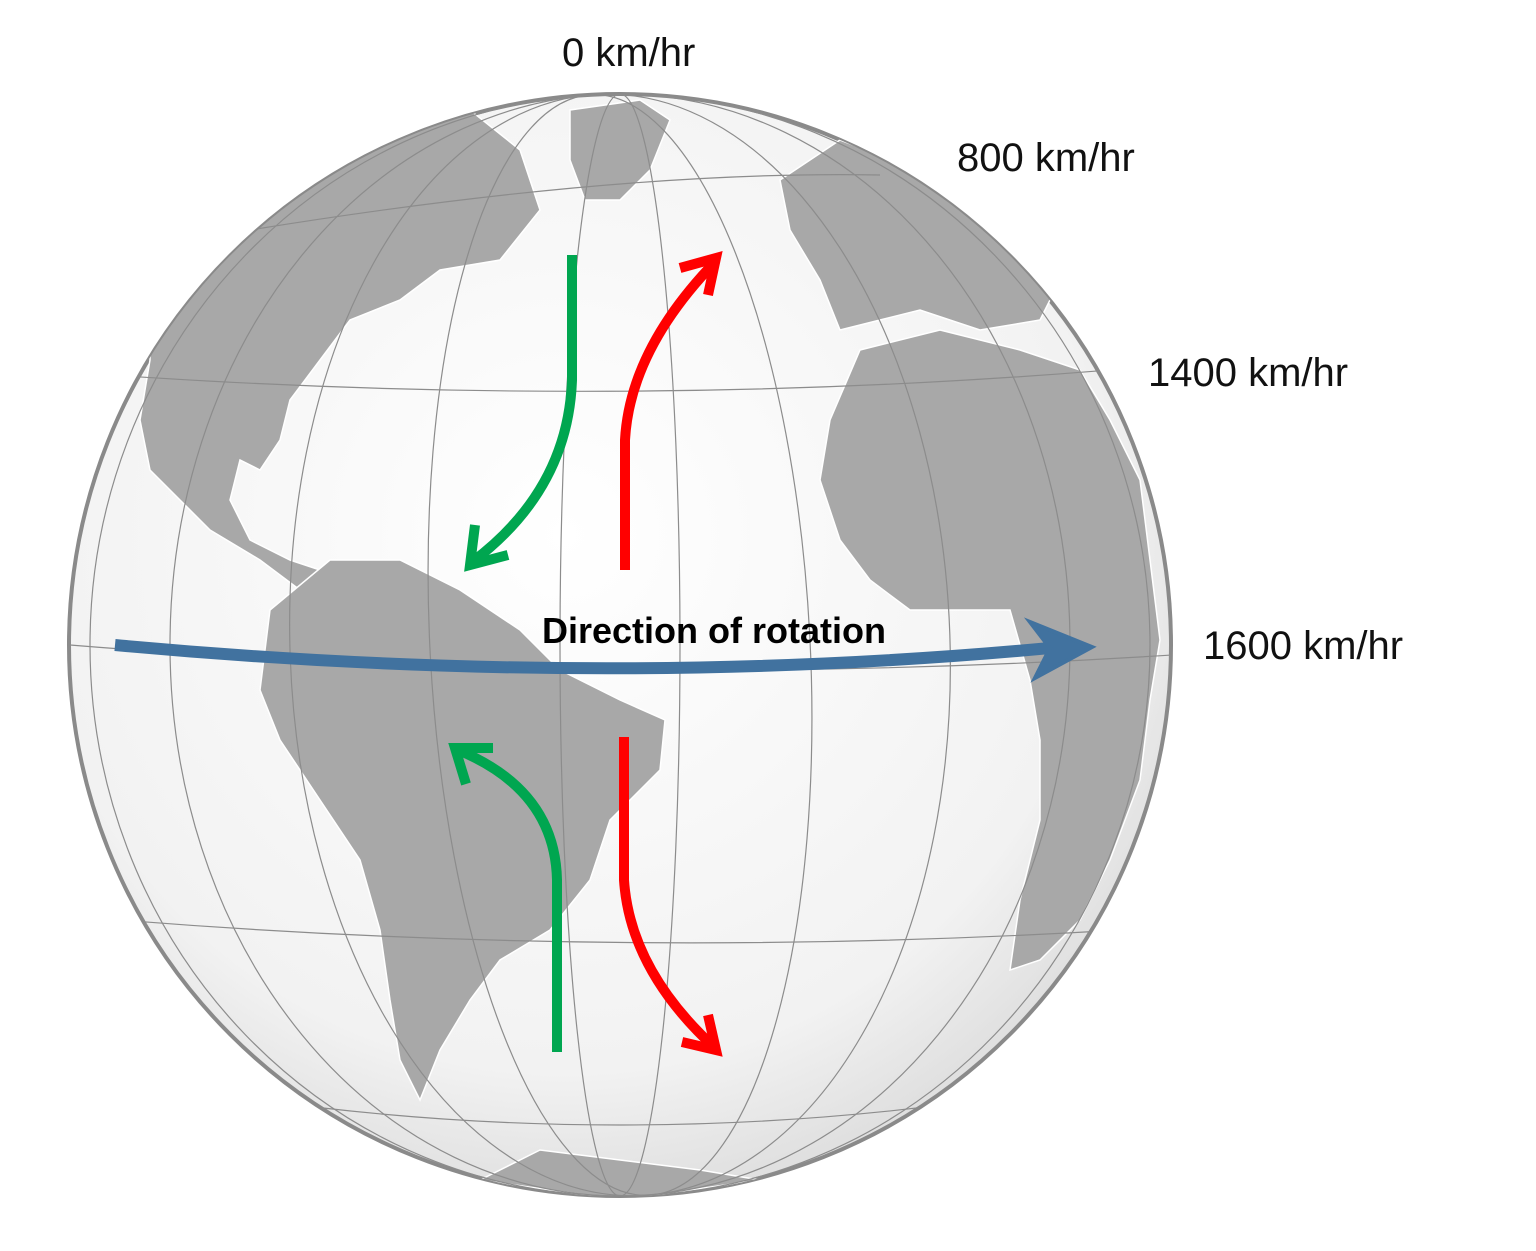  Describe the element at coordinates (620, 150) in the screenshot. I see `greenland` at that location.